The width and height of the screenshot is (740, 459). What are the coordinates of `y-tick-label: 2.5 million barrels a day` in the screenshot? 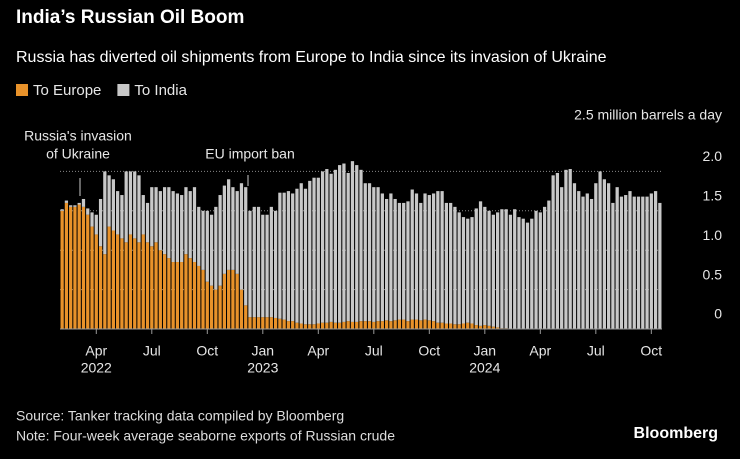 It's located at (648, 115).